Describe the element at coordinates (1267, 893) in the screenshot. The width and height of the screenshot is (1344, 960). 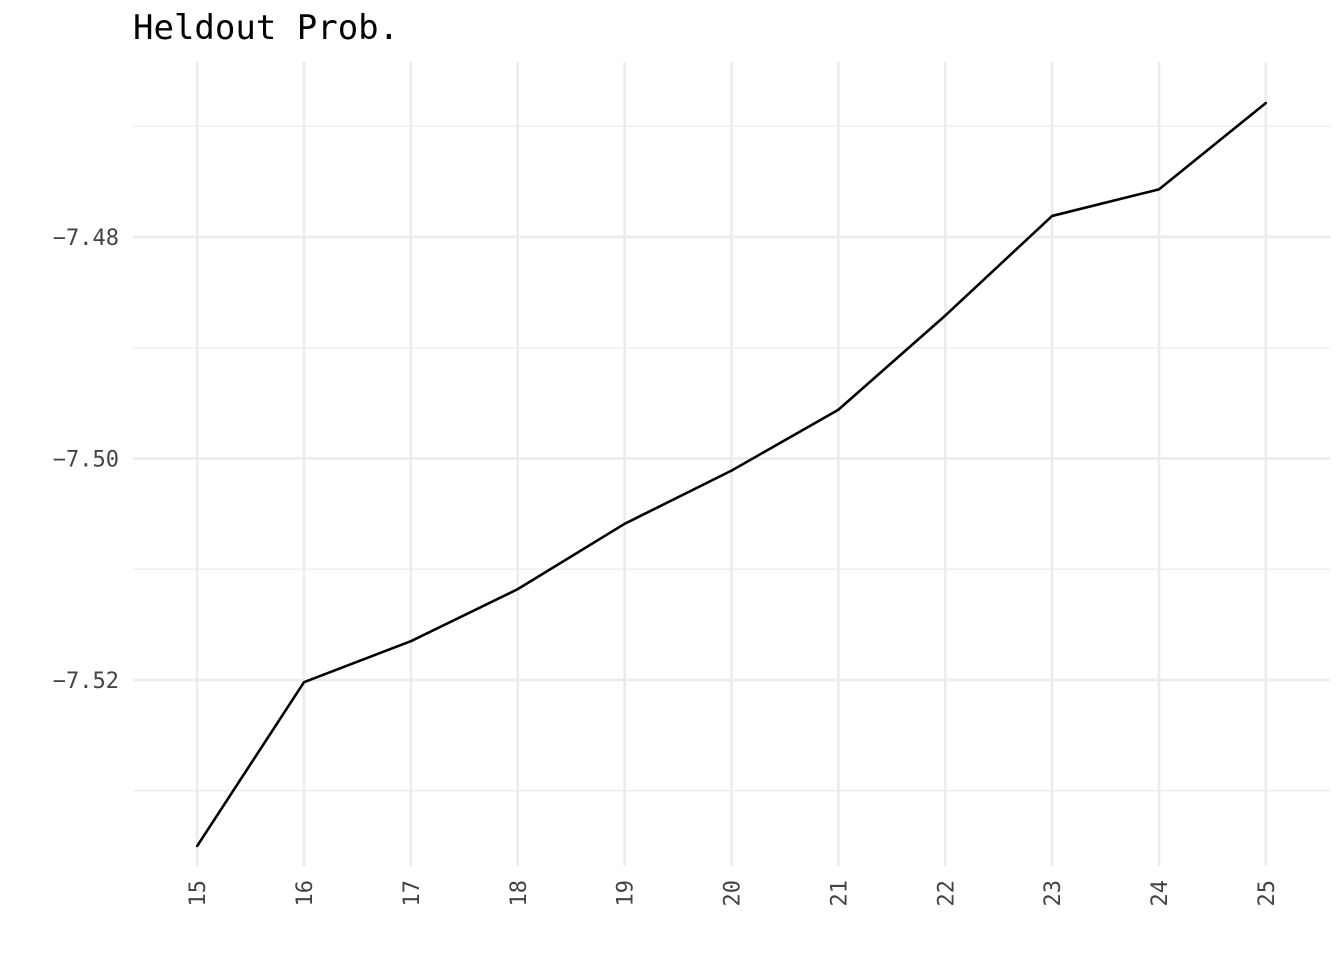
I see `x-tick-label: 25` at that location.